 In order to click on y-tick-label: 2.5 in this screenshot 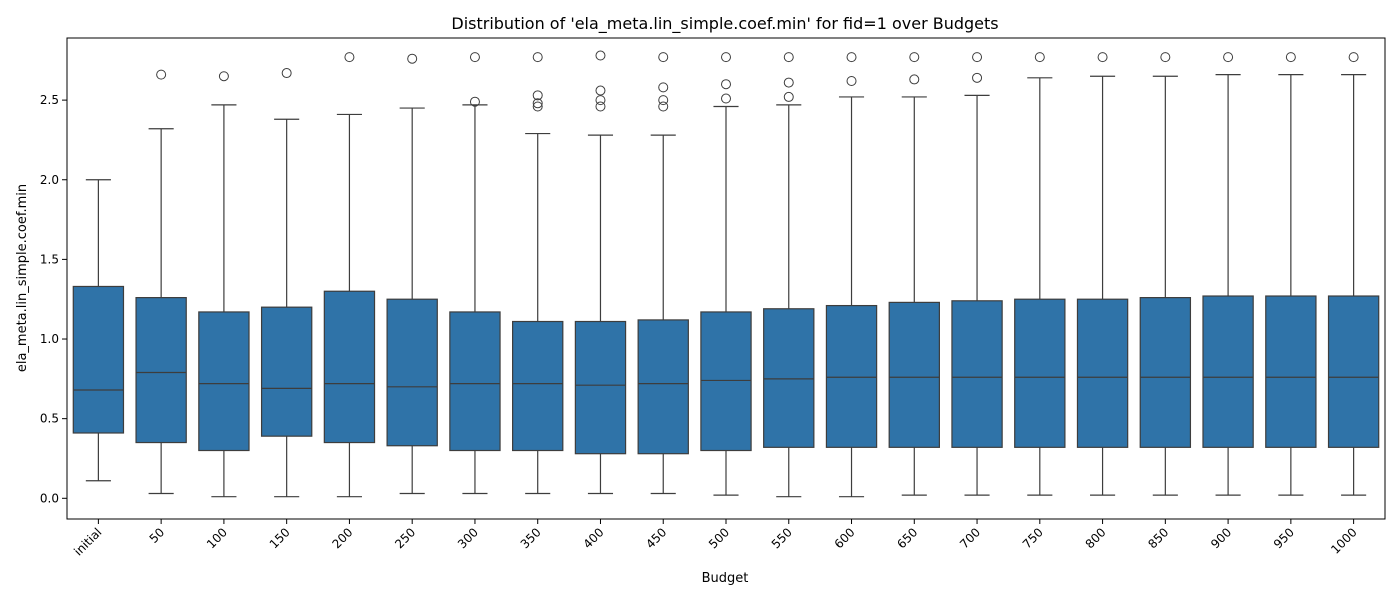, I will do `click(49, 100)`.